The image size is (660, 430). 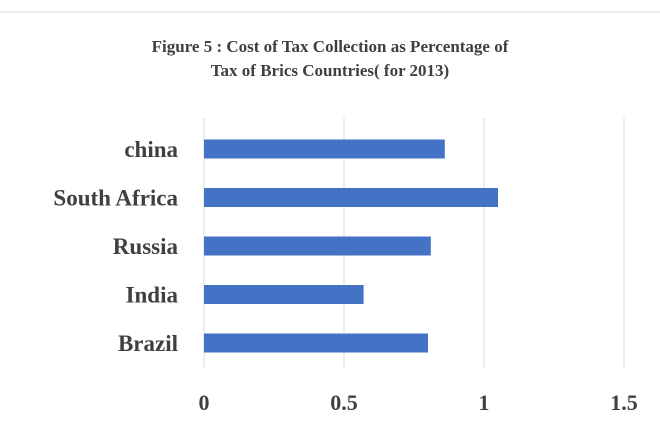 What do you see at coordinates (152, 295) in the screenshot?
I see `category-label: India` at bounding box center [152, 295].